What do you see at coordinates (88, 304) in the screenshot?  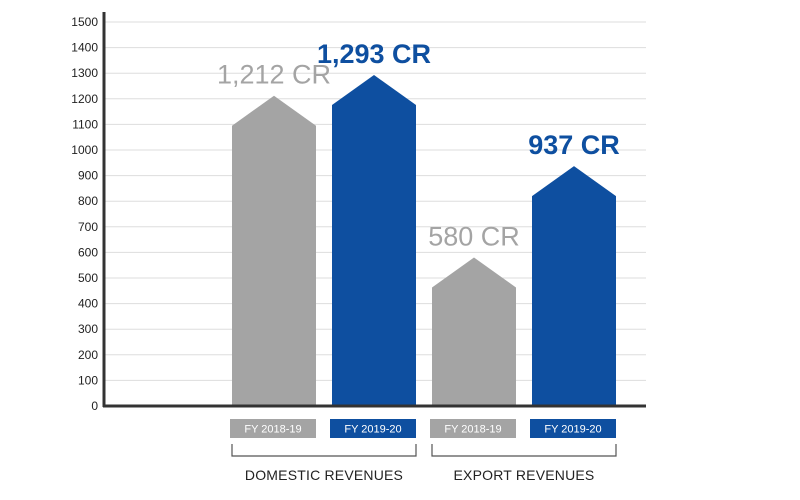 I see `y-tick-label: 400` at bounding box center [88, 304].